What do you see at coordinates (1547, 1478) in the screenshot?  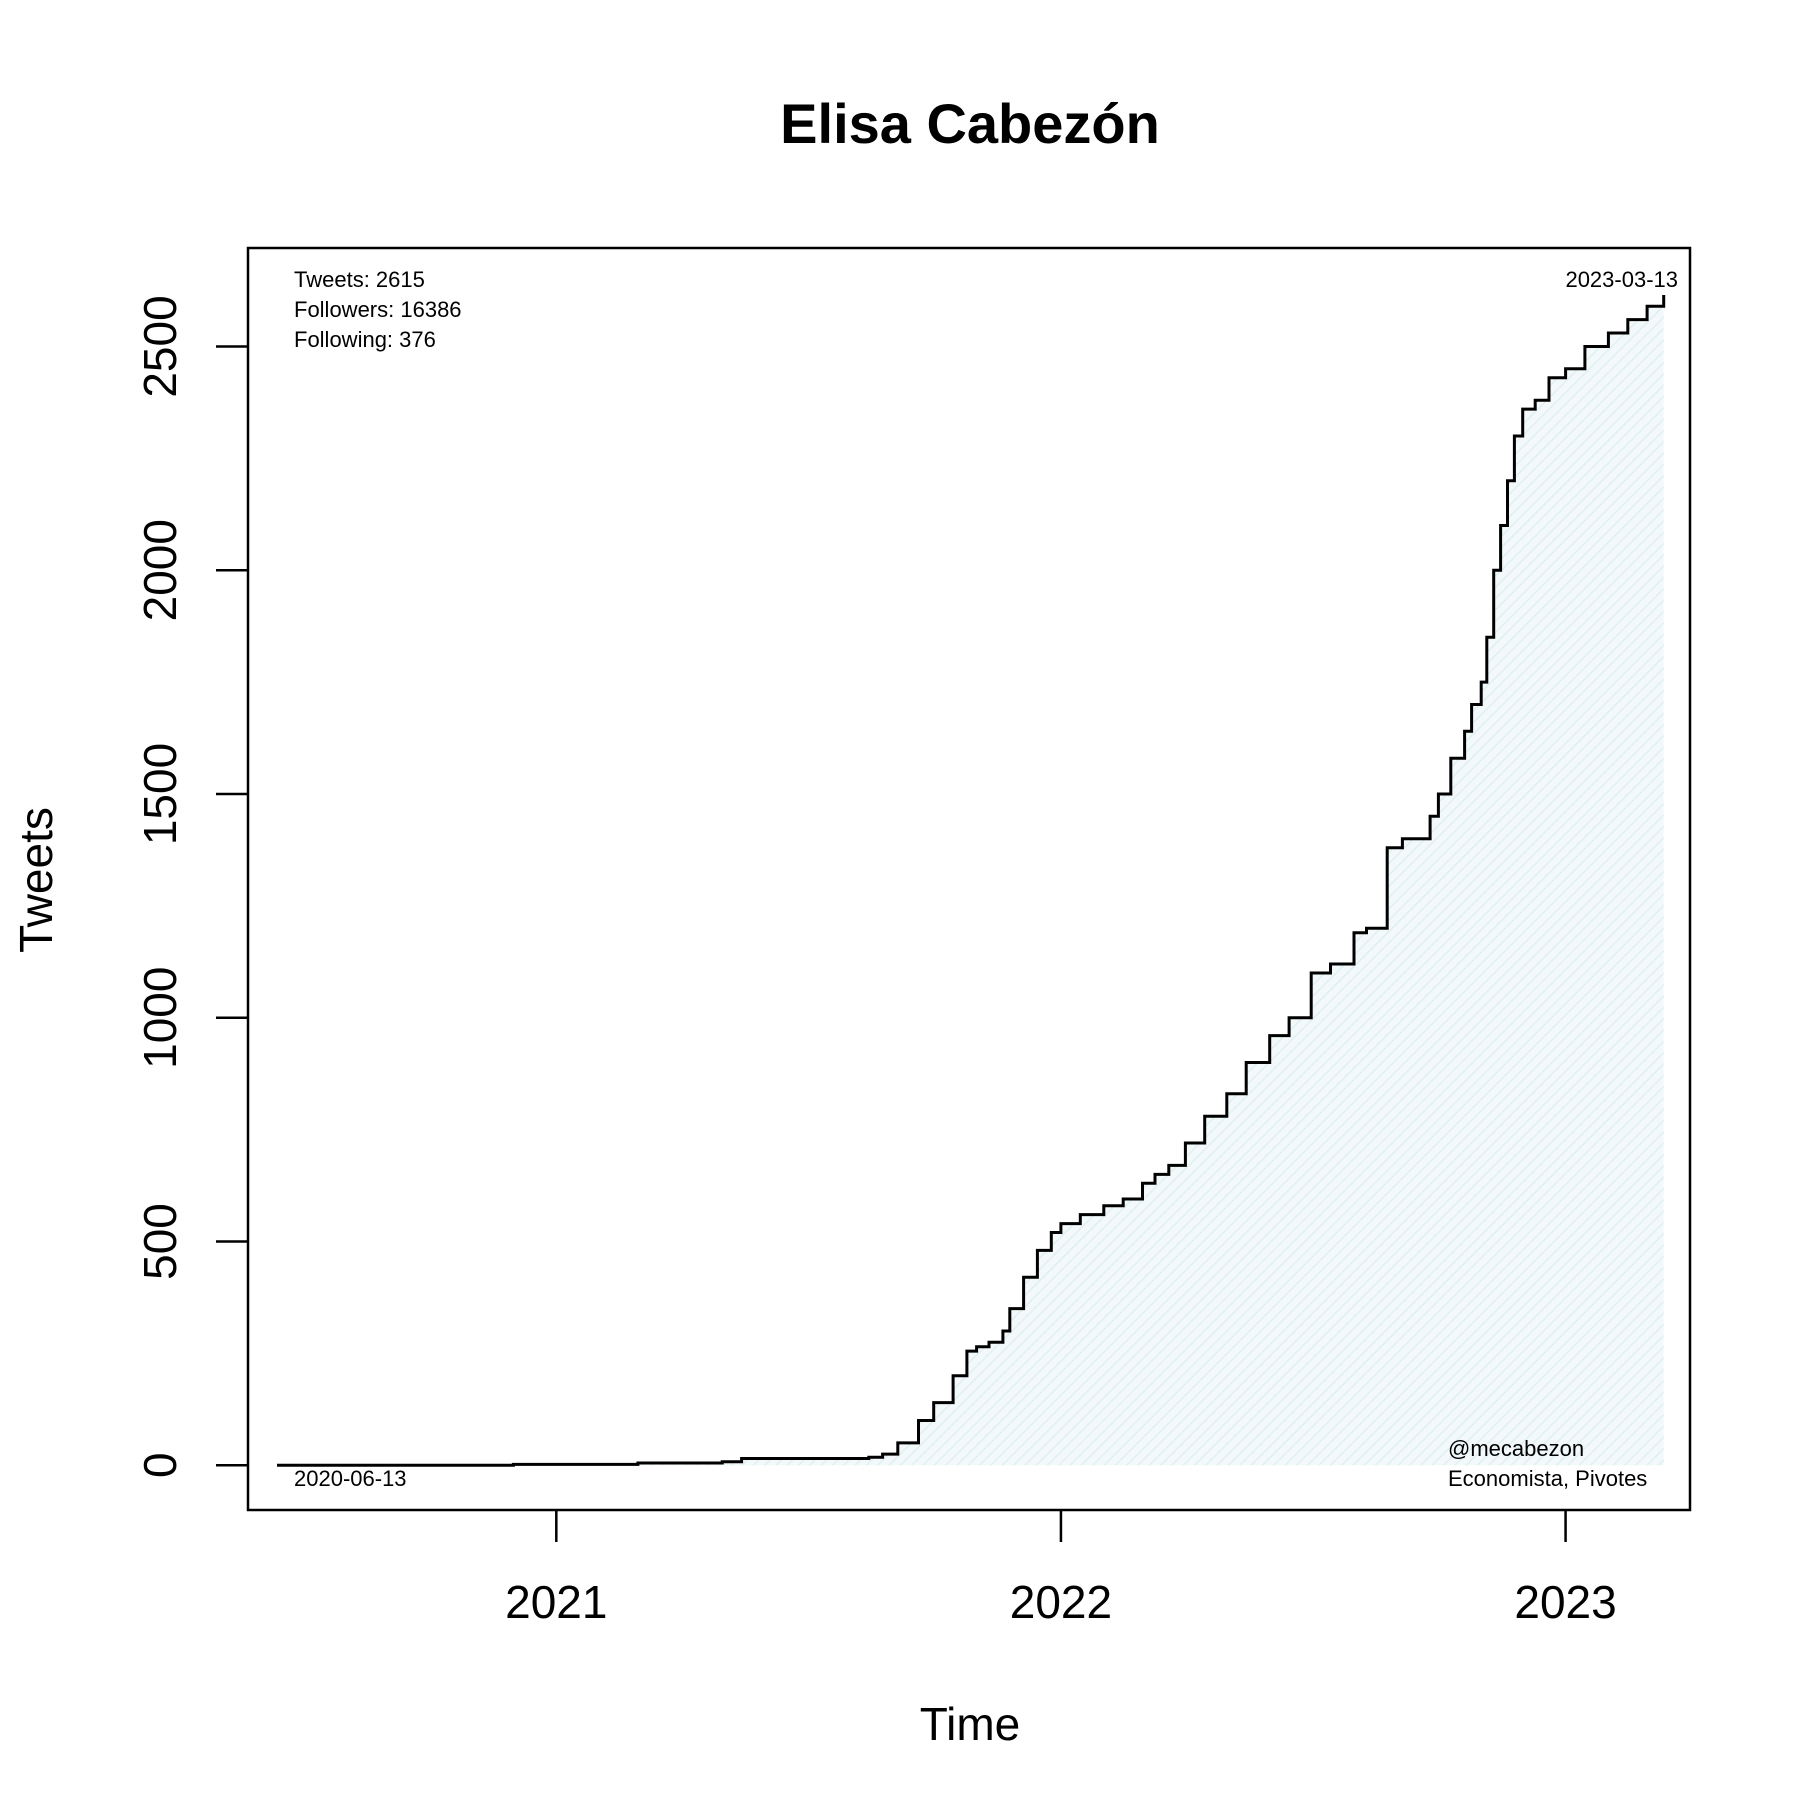 I see `description-label: Economista, Pivotes` at bounding box center [1547, 1478].